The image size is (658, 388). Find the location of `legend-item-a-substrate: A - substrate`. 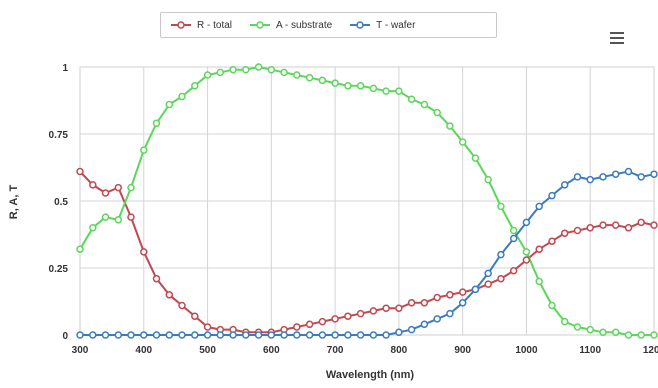

legend-item-a-substrate: A - substrate is located at coordinates (291, 25).